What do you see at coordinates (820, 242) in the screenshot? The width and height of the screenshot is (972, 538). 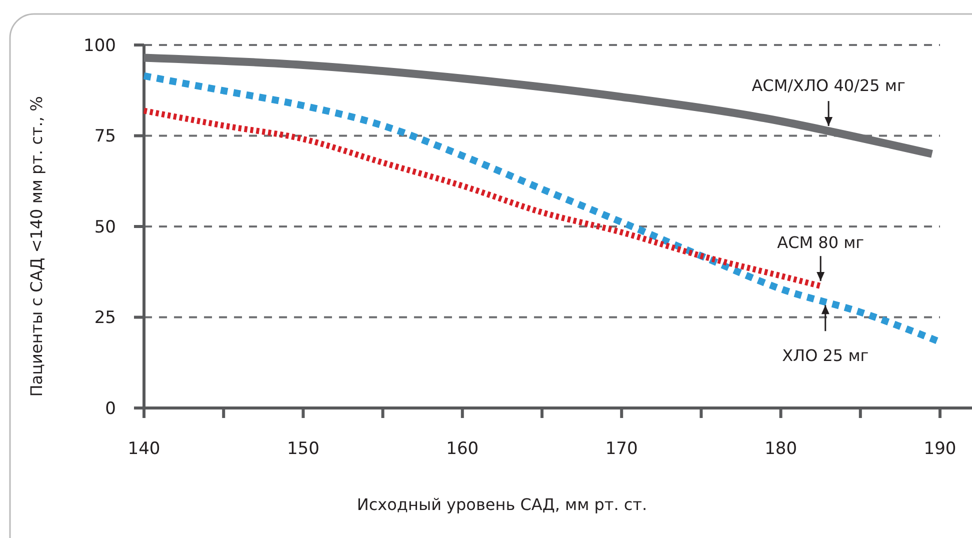 I see `annotation: АСМ 80 мг` at bounding box center [820, 242].